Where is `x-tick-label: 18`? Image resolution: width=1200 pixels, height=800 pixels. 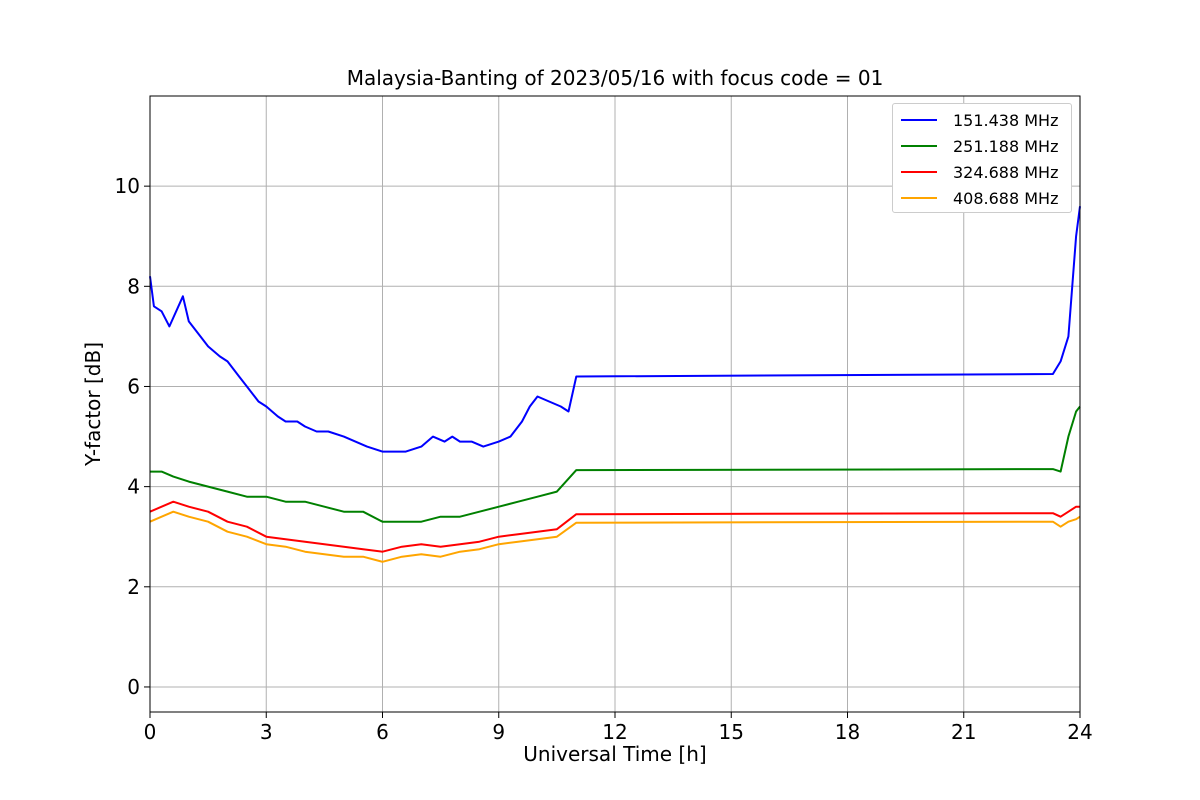
x-tick-label: 18 is located at coordinates (847, 732).